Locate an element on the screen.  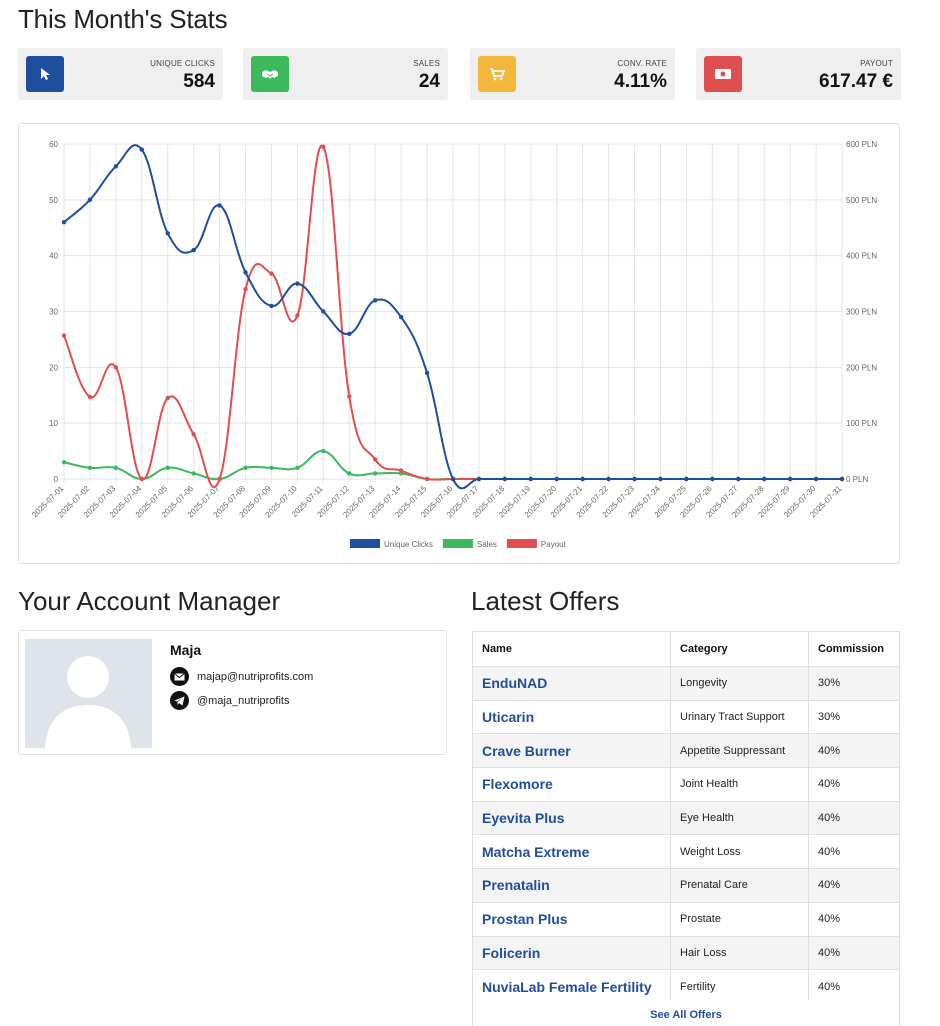
stat-payout: PAYOUT 617.47 € is located at coordinates (798, 74).